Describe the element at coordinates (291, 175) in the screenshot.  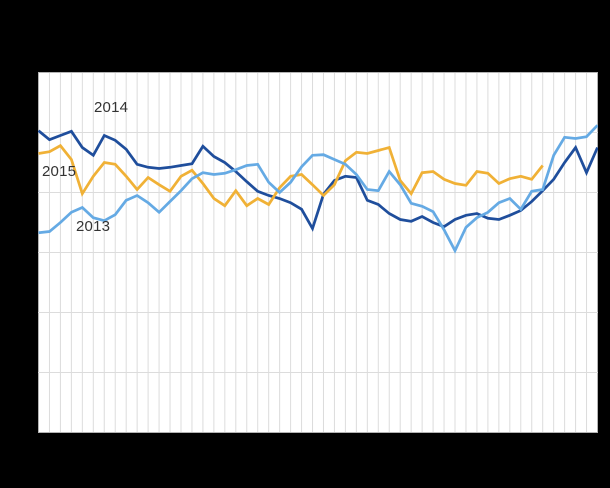
I see `series-line-2015` at that location.